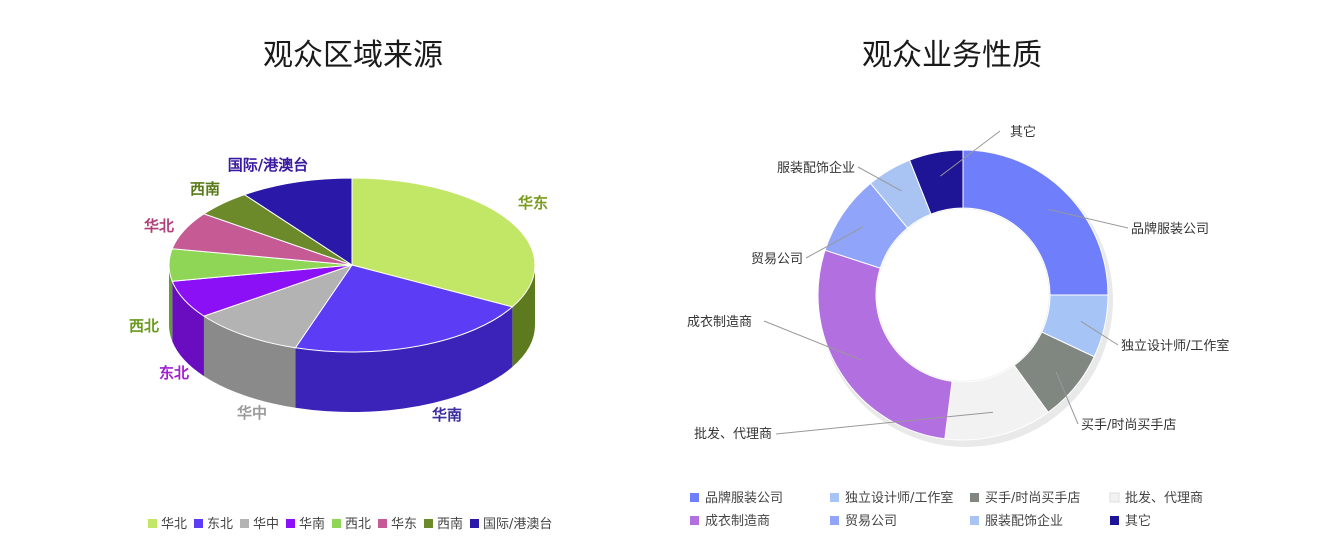 Image resolution: width=1339 pixels, height=557 pixels. I want to click on business-chart-title: 观众业务性质, so click(952, 55).